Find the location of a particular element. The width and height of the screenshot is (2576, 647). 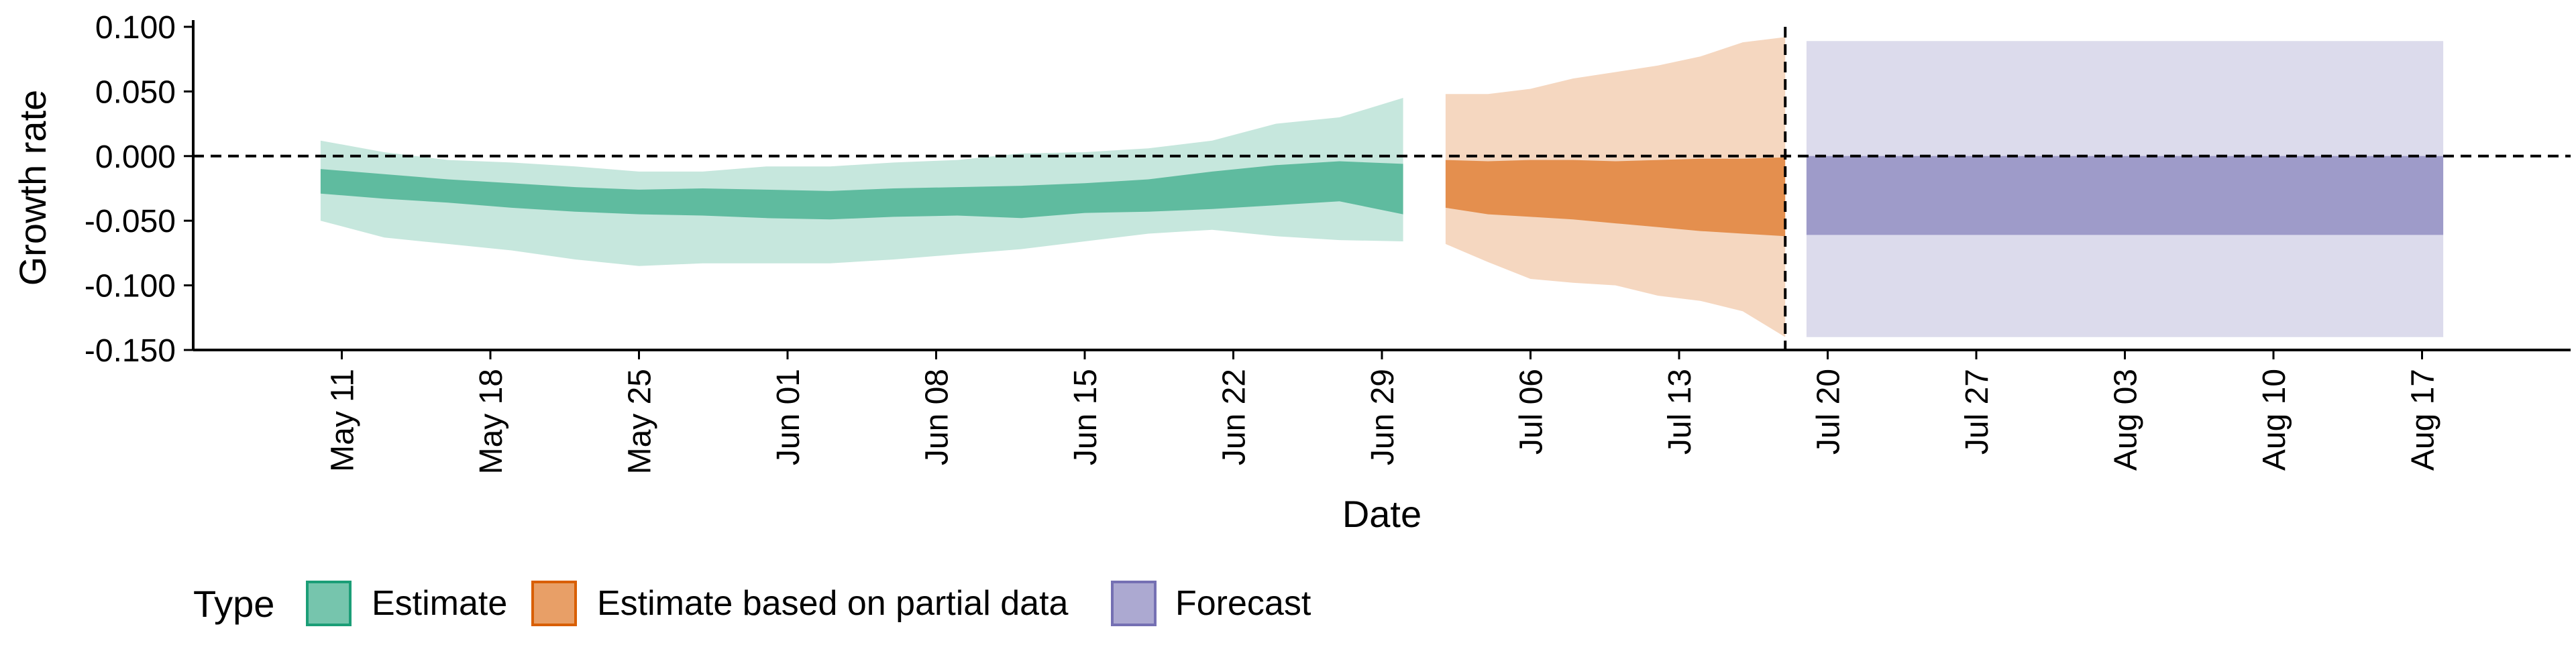

x-tick-label: Jul 27 is located at coordinates (1977, 412).